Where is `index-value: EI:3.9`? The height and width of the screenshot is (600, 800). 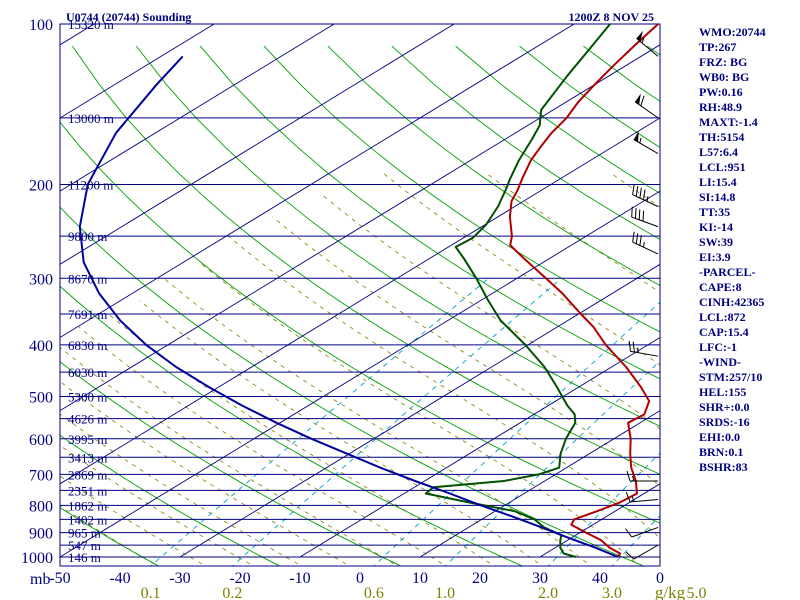
index-value: EI:3.9 is located at coordinates (715, 257).